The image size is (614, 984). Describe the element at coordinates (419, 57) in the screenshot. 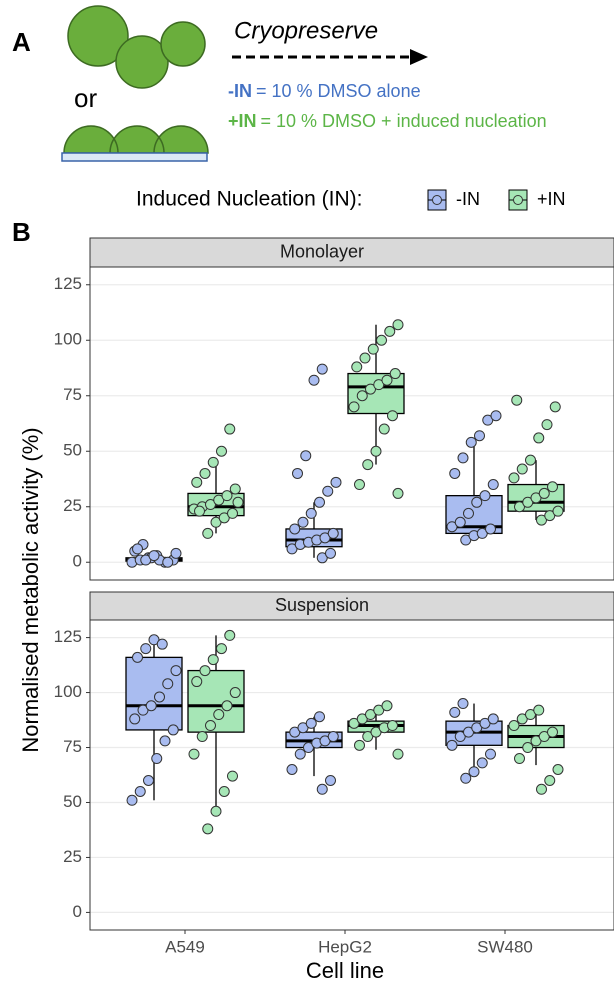

I see `arrow-head` at that location.